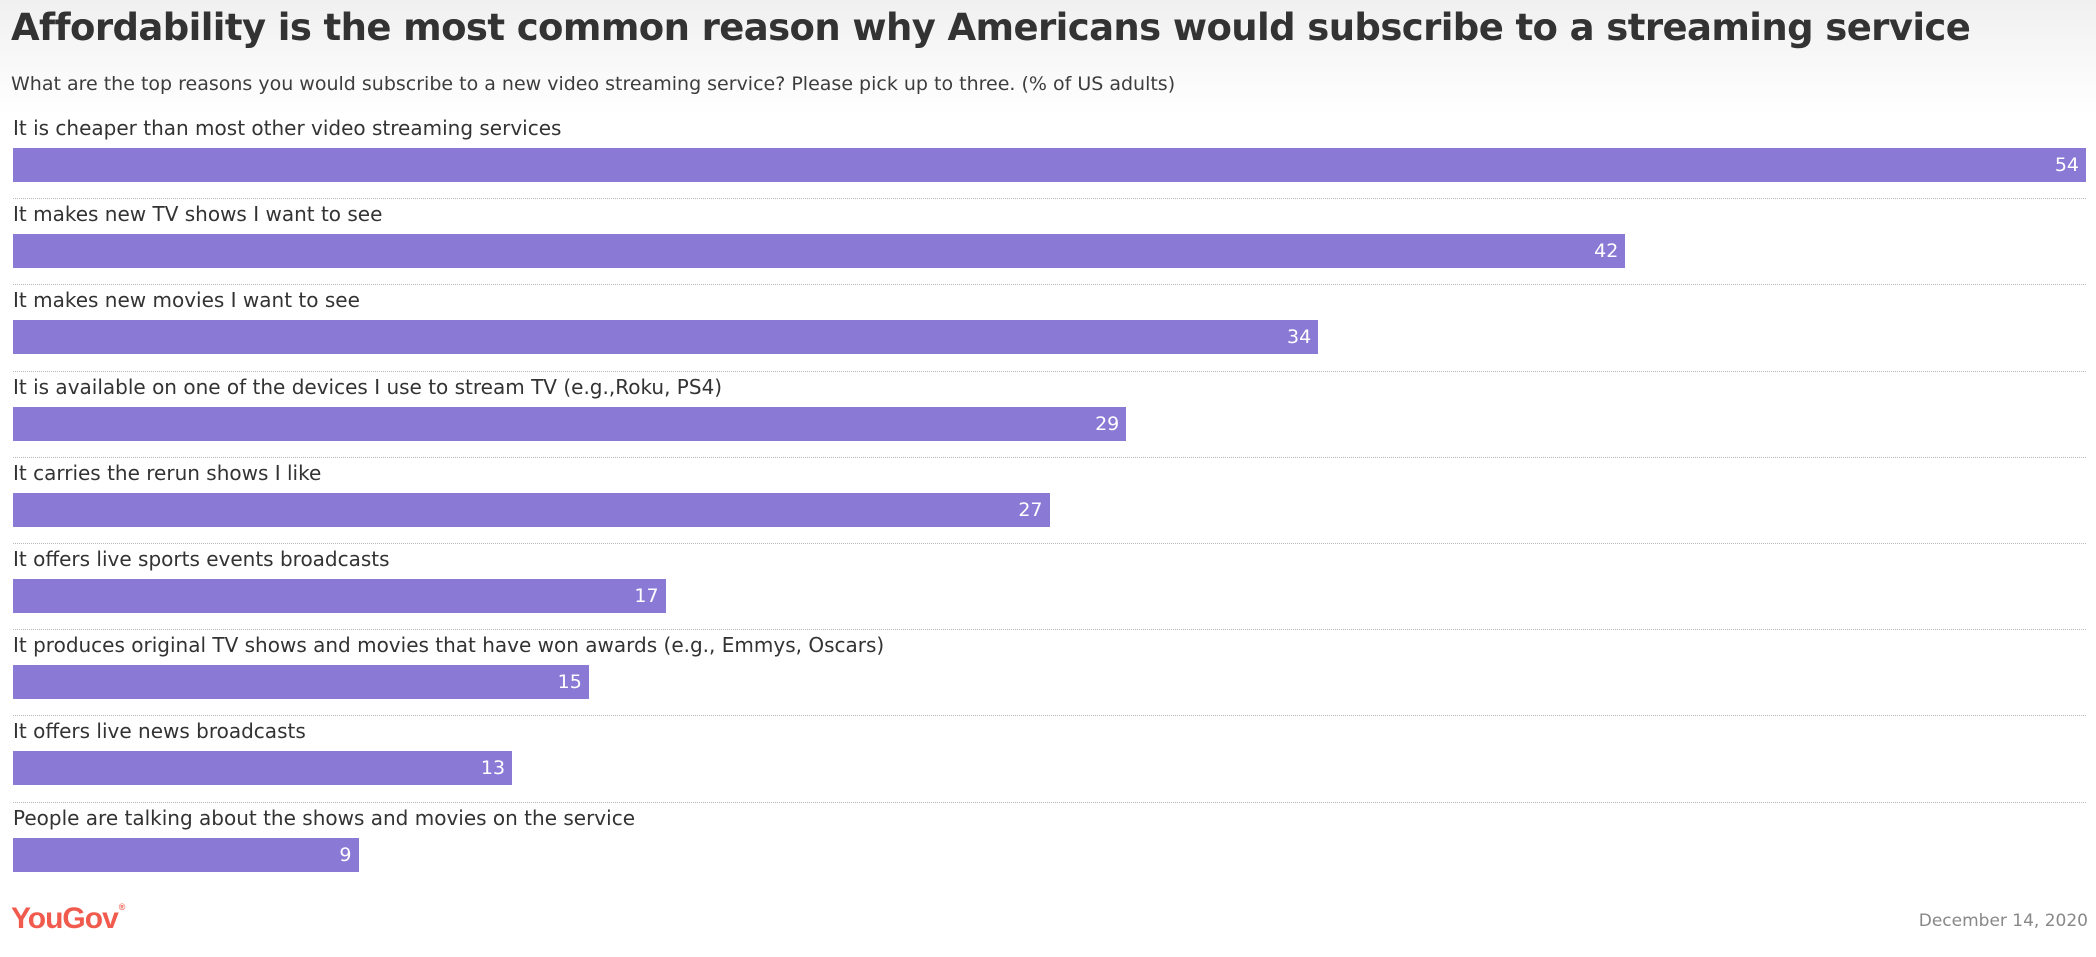 The width and height of the screenshot is (2096, 957). I want to click on yougov-logo: YouGov®, so click(68, 919).